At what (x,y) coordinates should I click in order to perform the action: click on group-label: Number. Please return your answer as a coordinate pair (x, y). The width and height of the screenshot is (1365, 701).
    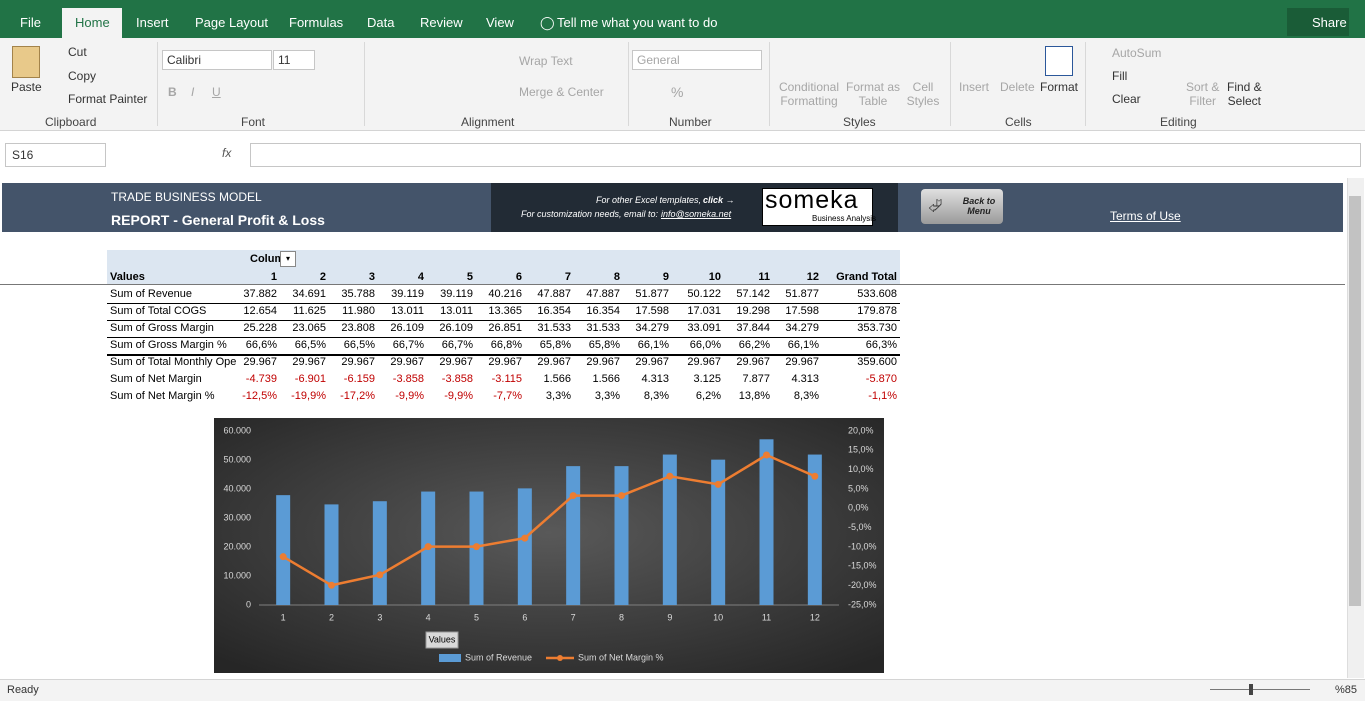
    Looking at the image, I should click on (690, 122).